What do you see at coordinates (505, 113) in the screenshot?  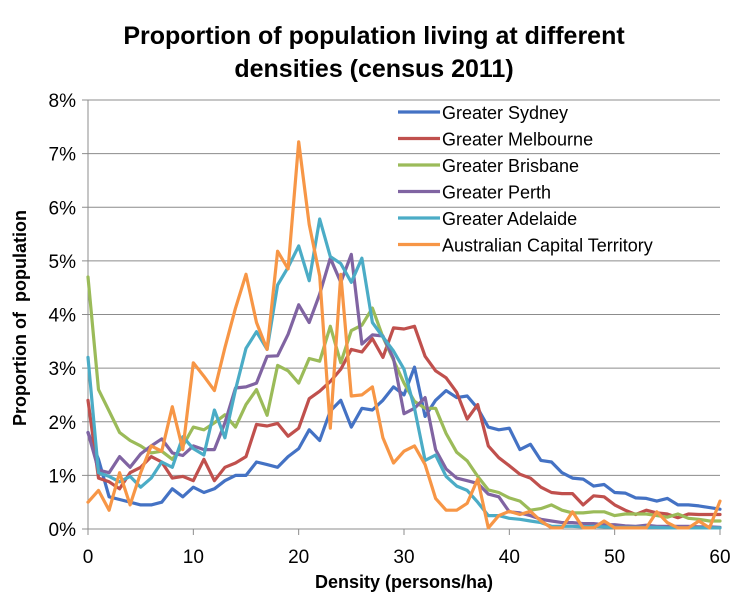 I see `legend-label: Greater Sydney` at bounding box center [505, 113].